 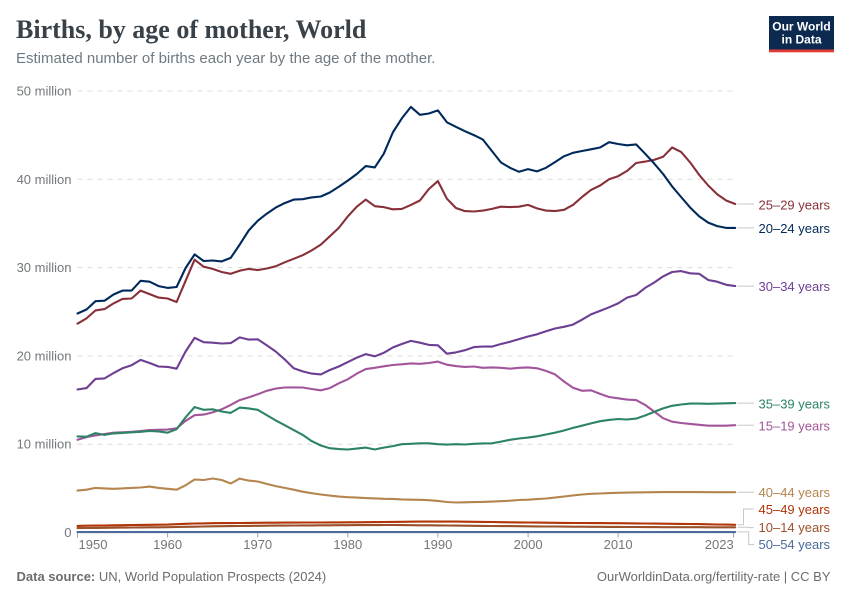 I want to click on svg-text: 35–39 years, so click(x=795, y=404).